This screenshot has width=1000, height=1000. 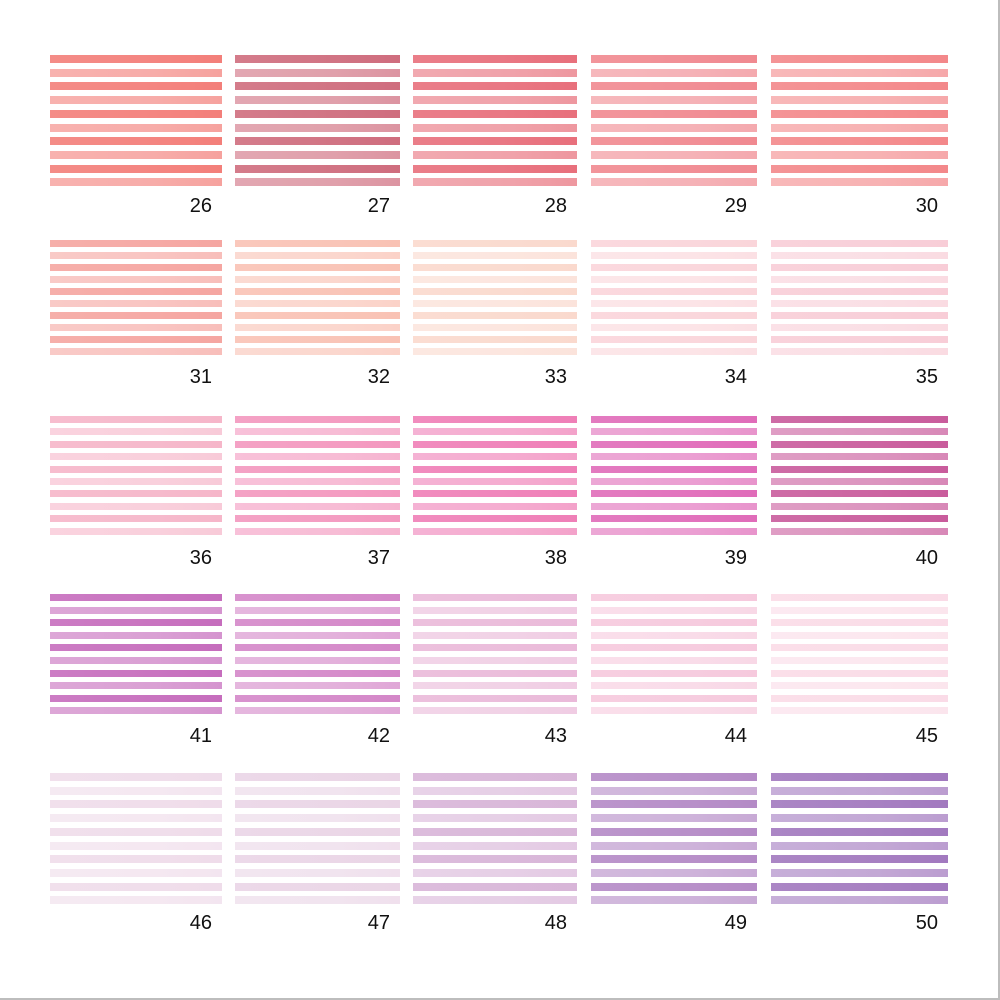 I want to click on swatch-number: 28, so click(x=555, y=206).